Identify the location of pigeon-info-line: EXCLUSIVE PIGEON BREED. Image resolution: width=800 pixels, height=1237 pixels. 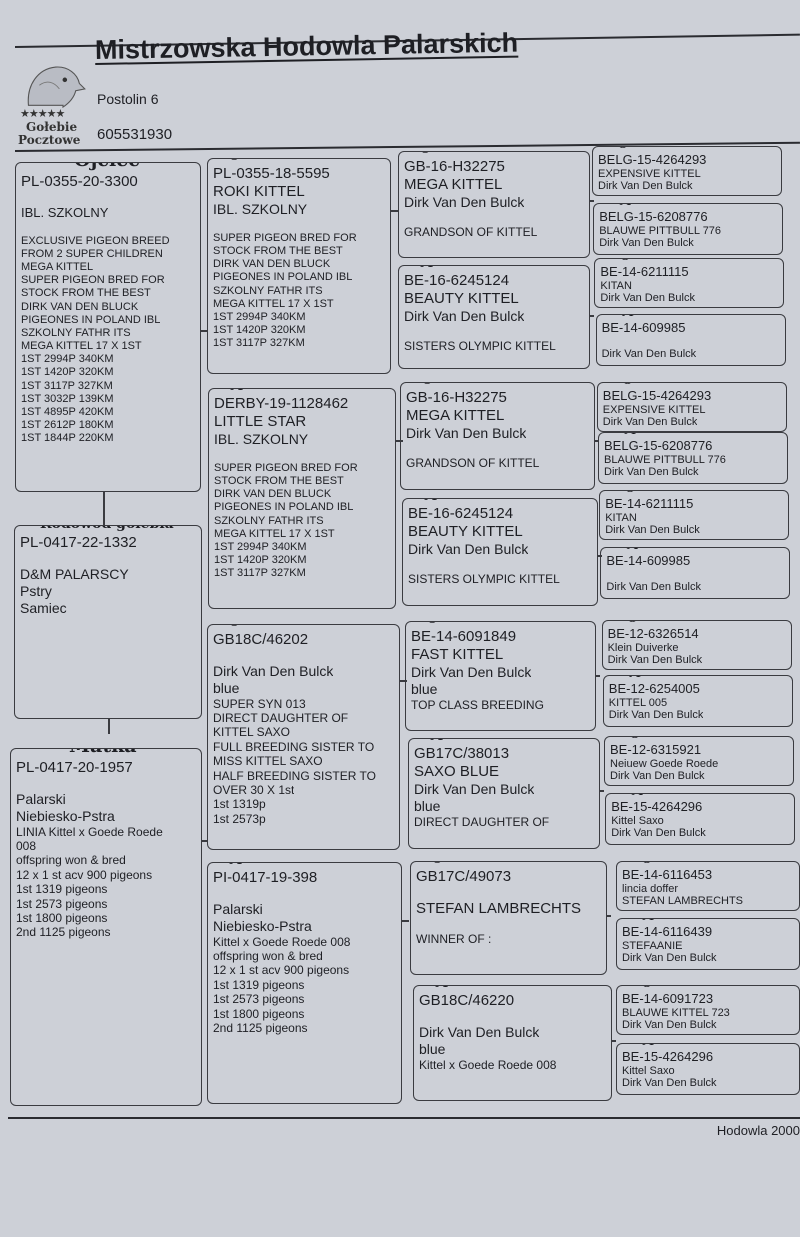
(95, 240).